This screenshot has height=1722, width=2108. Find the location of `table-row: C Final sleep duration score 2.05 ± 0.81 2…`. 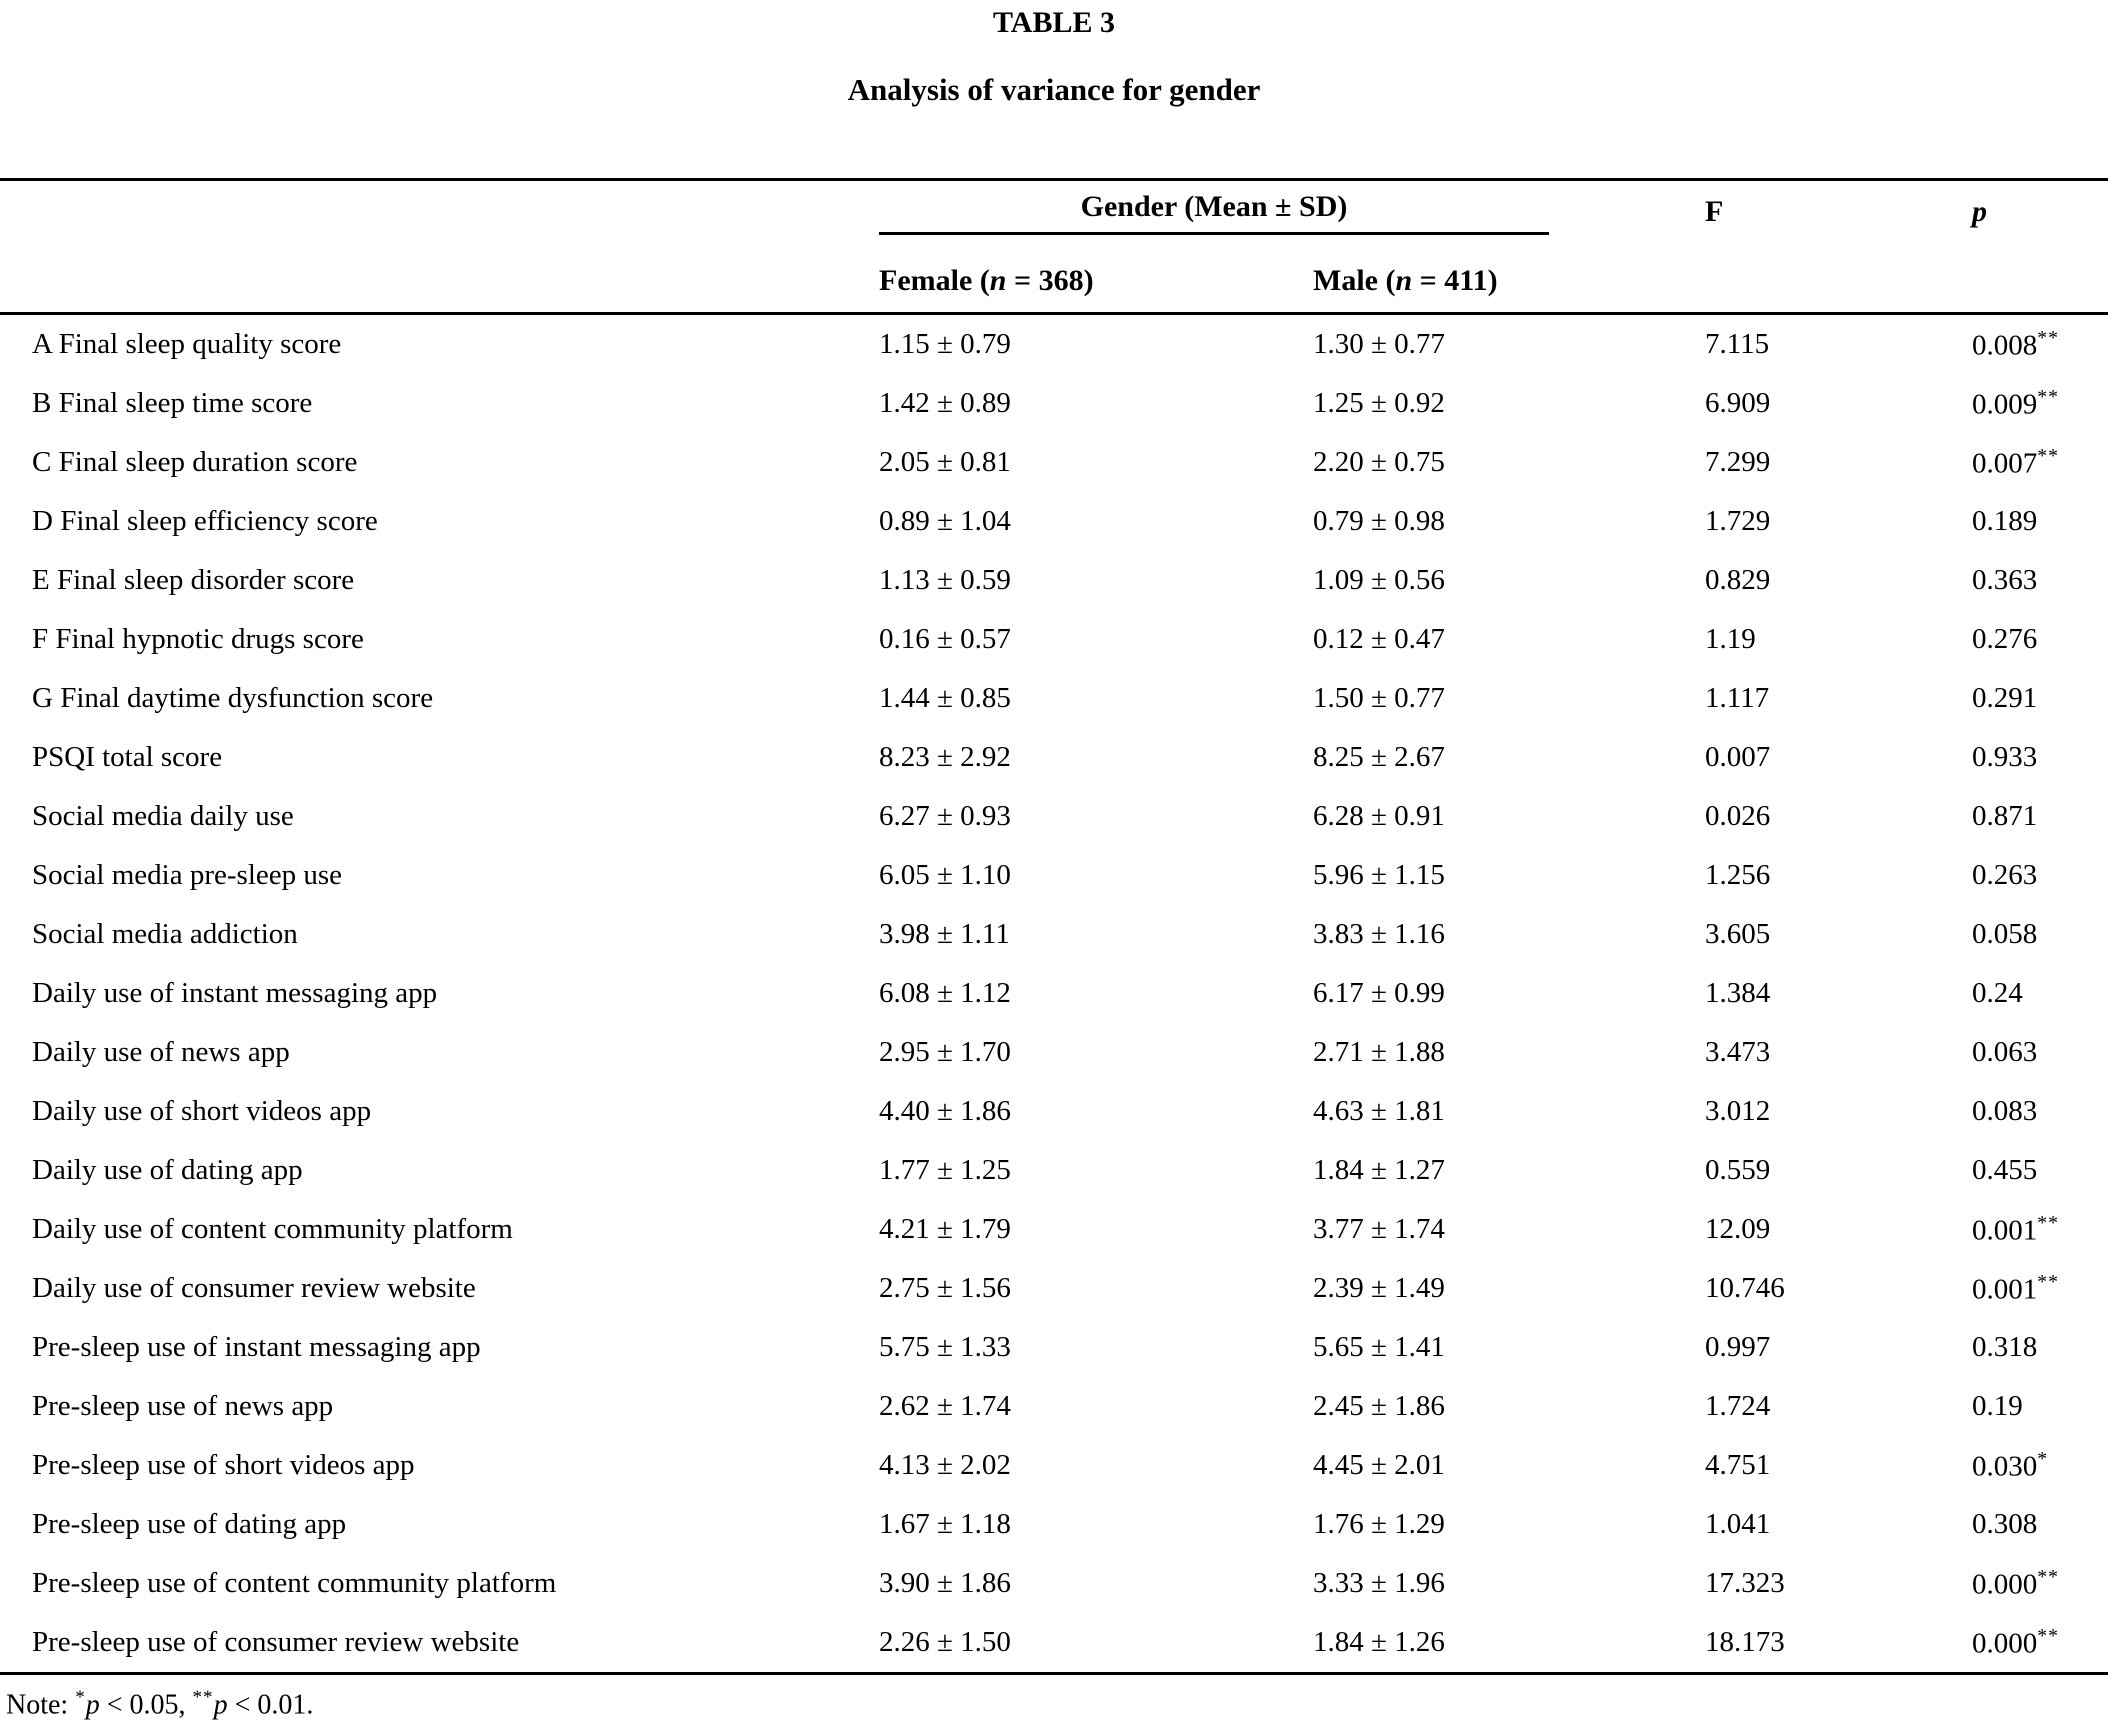

table-row: C Final sleep duration score 2.05 ± 0.81 2… is located at coordinates (1054, 462).